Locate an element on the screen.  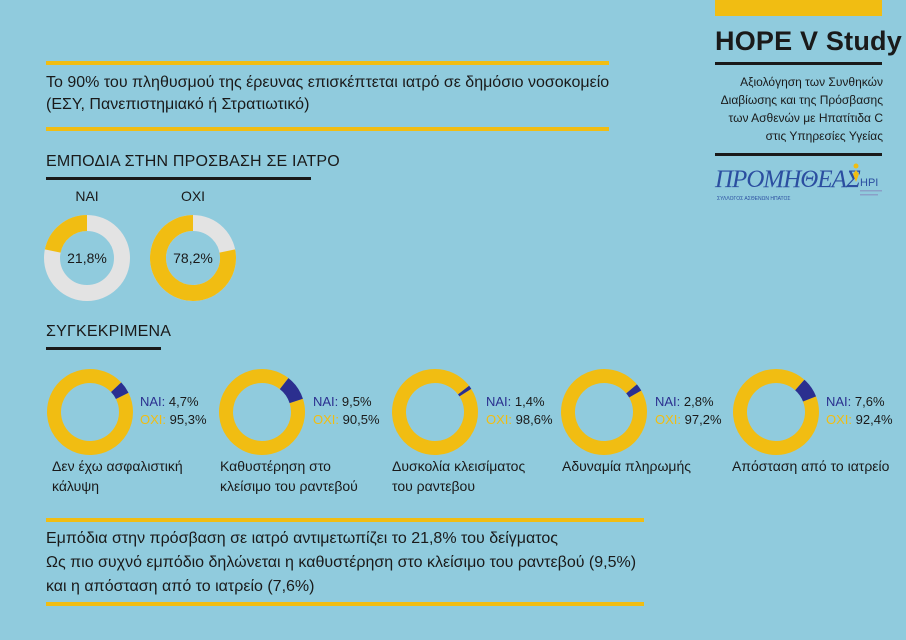
intro-rule-top is located at coordinates (327, 63).